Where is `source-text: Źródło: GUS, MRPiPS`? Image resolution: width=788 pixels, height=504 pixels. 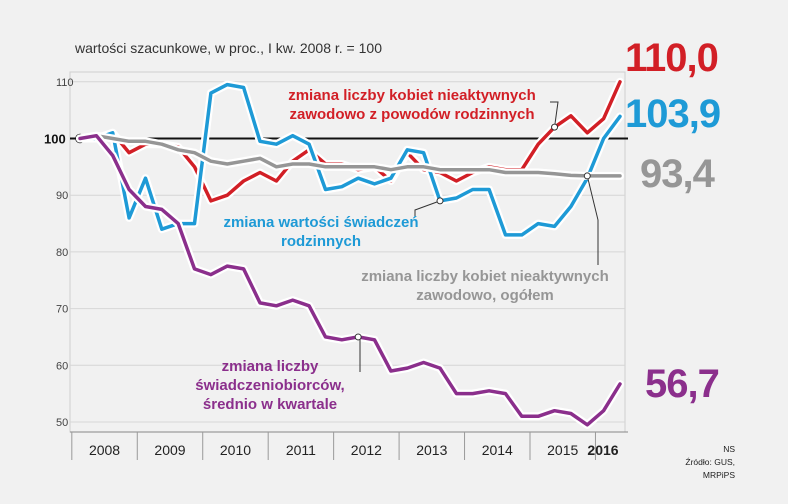
source-text: Źródło: GUS, MRPiPS is located at coordinates (710, 468).